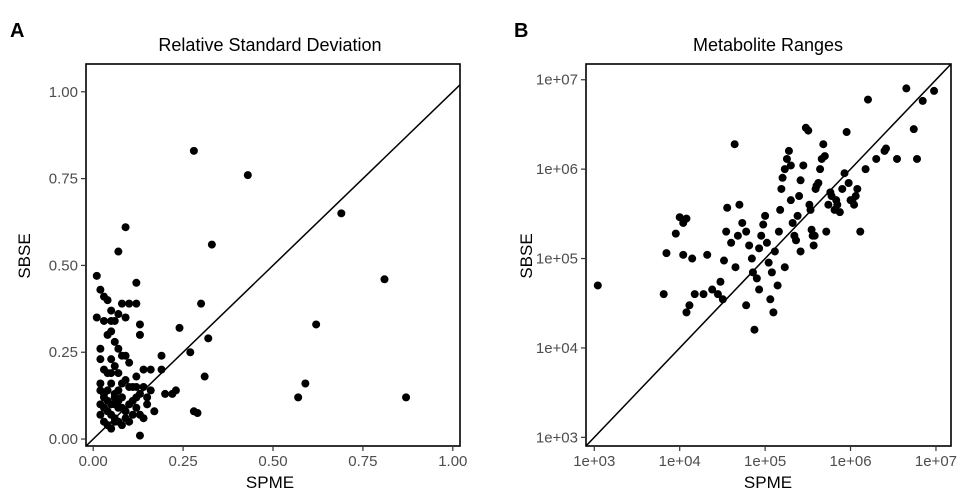  Describe the element at coordinates (63, 439) in the screenshot. I see `panel-a-y-tick-label: 0.00` at that location.